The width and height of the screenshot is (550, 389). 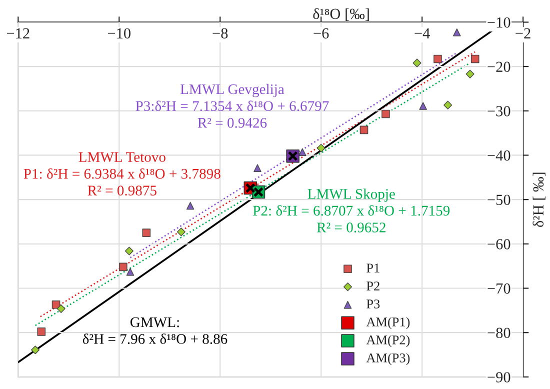 What do you see at coordinates (499, 333) in the screenshot?
I see `y-tick-label: −80` at bounding box center [499, 333].